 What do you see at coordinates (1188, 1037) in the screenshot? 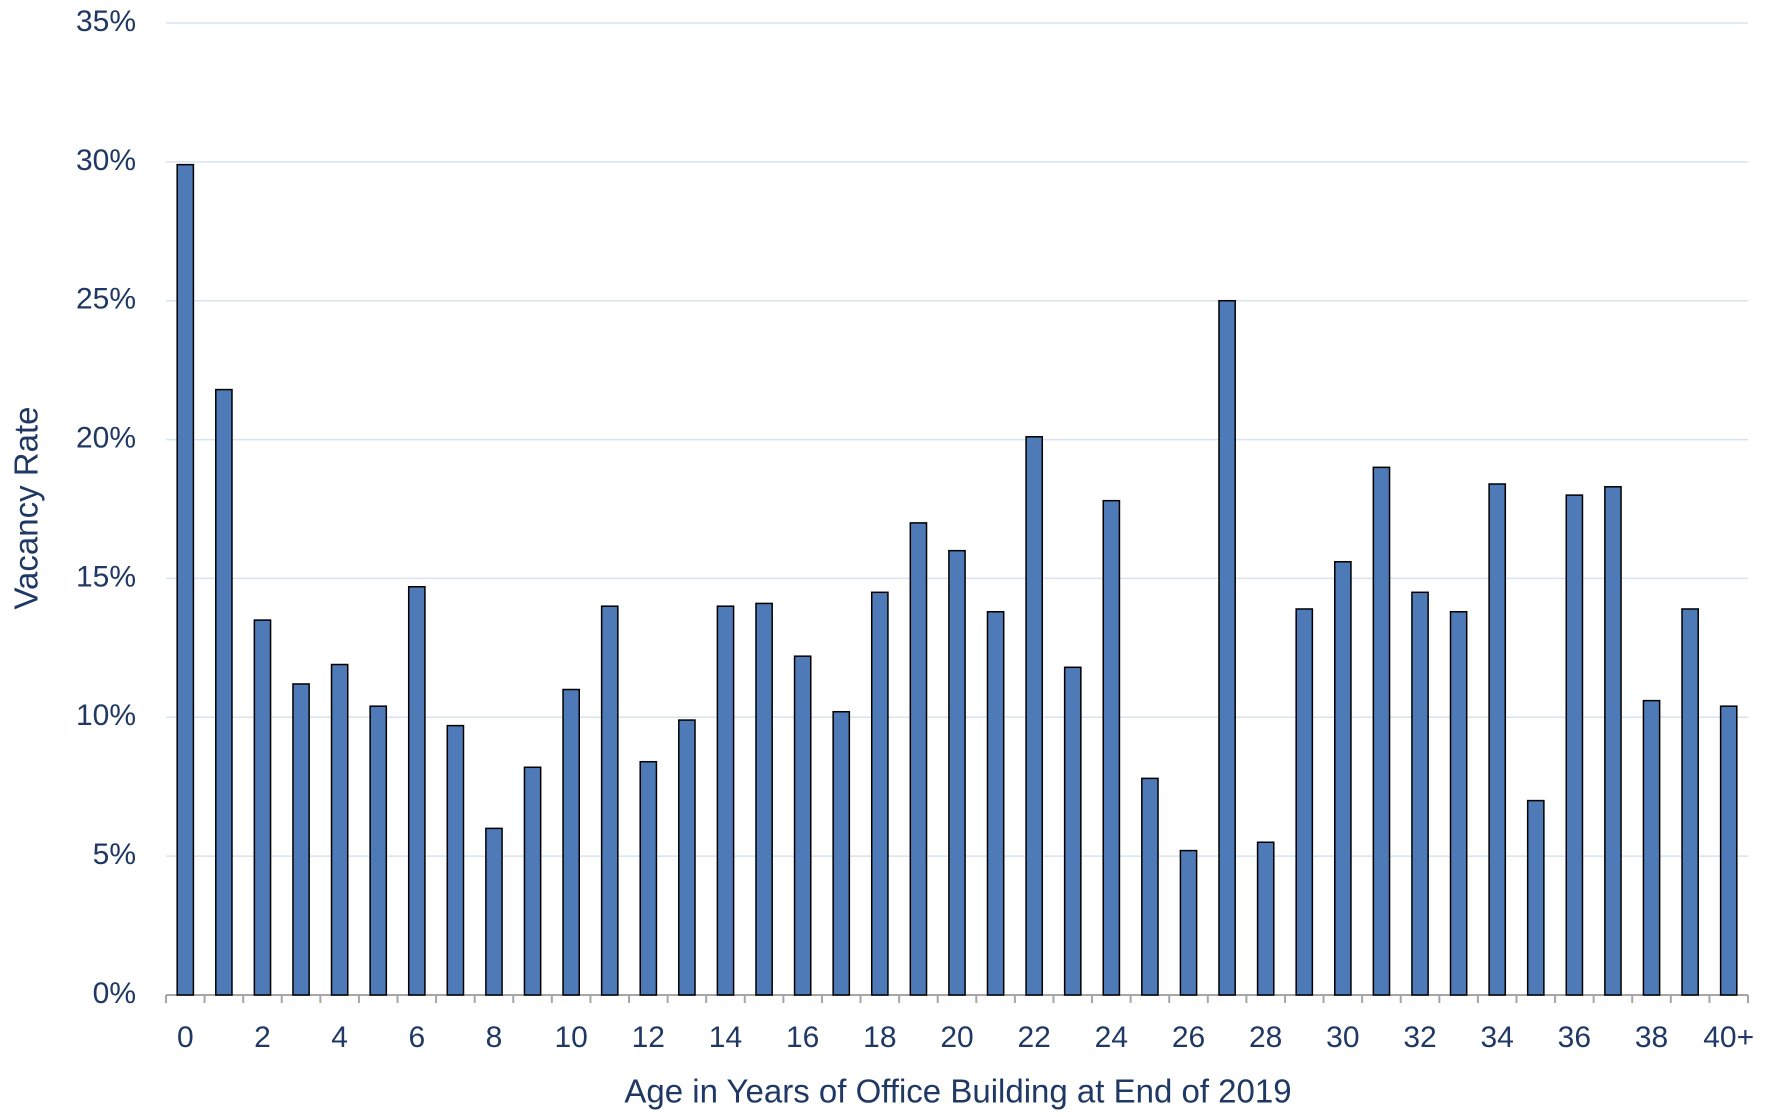
I see `x-tick-label: 26` at bounding box center [1188, 1037].